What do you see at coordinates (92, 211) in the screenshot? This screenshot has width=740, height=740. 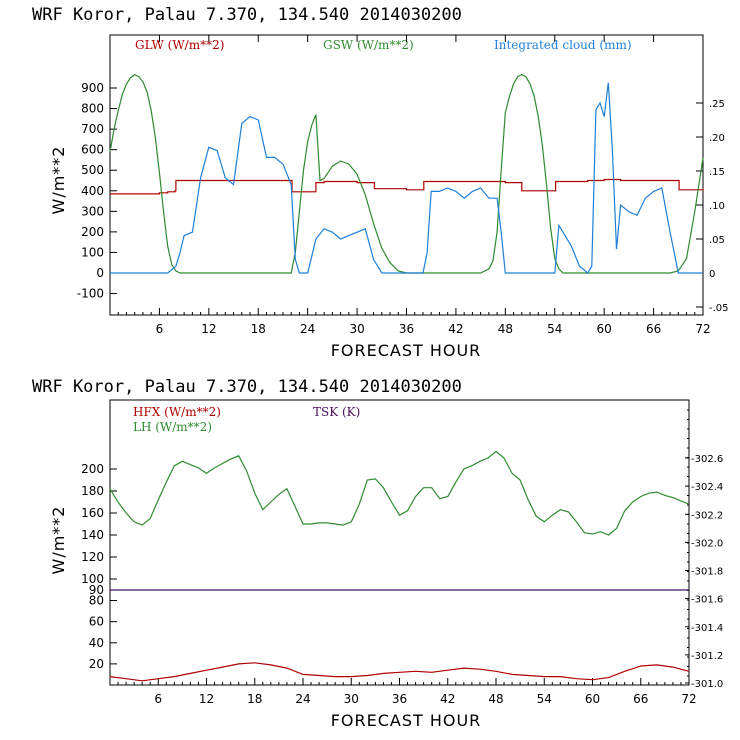 I see `y-tick-label: 300` at bounding box center [92, 211].